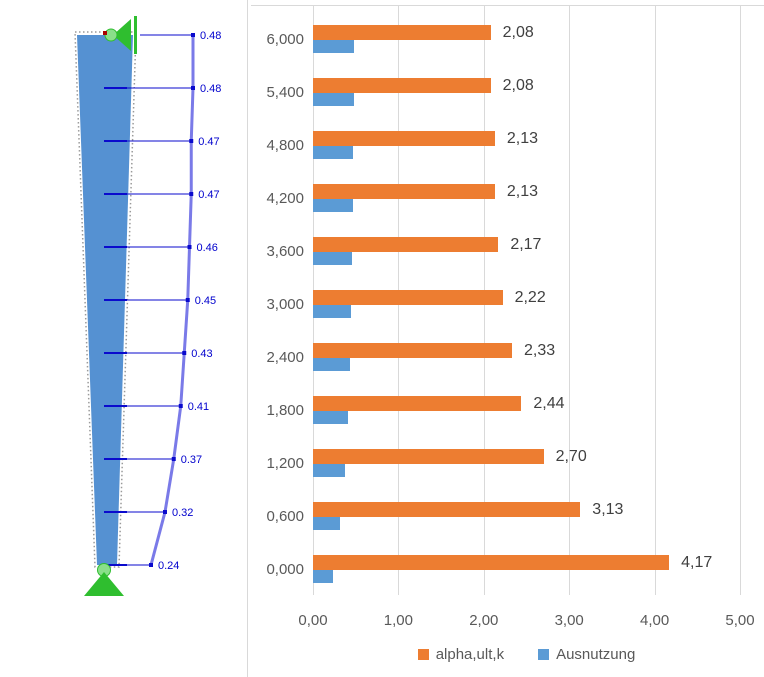  Describe the element at coordinates (198, 407) in the screenshot. I see `utilization-label: 0.41` at that location.